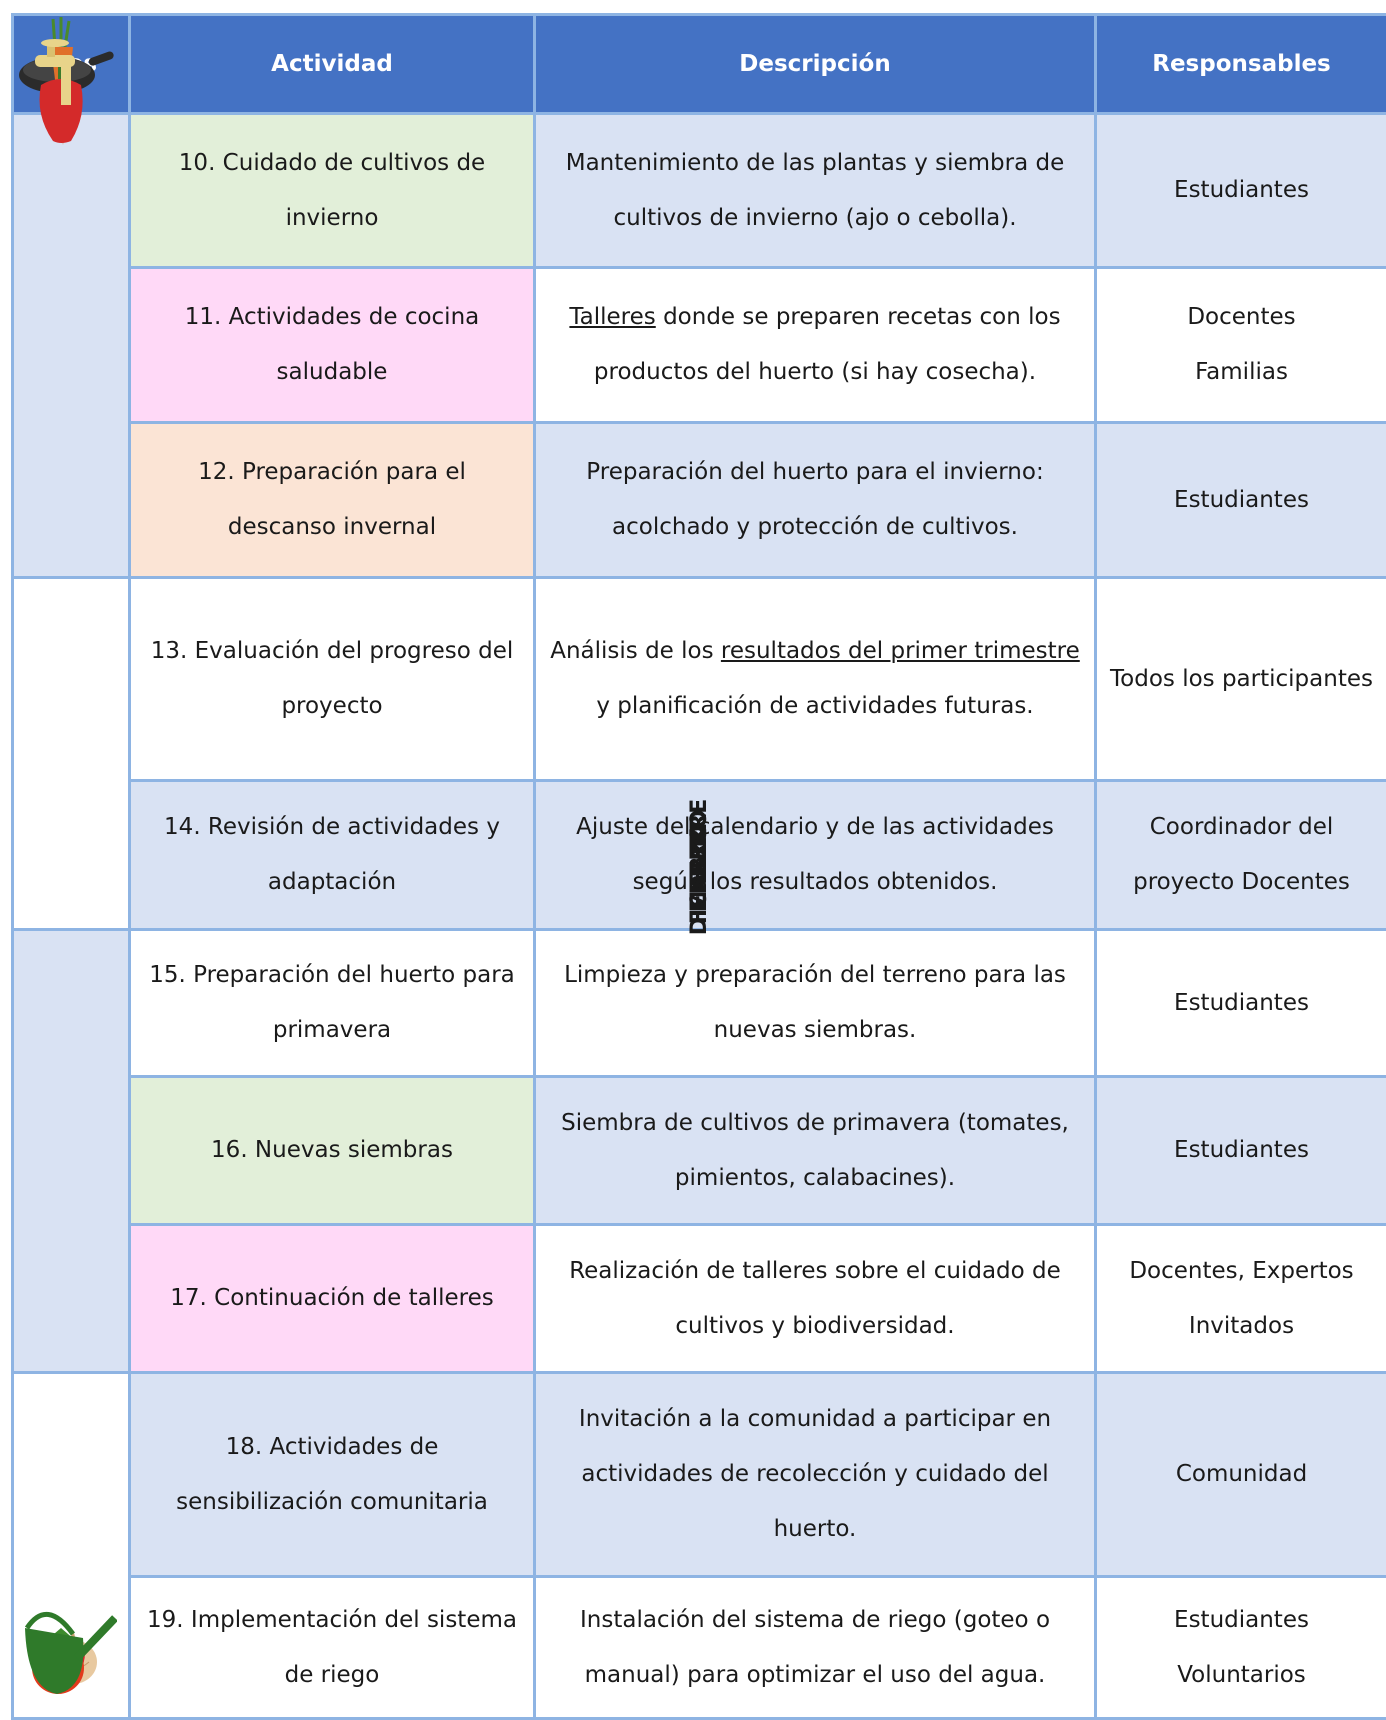  Describe the element at coordinates (815, 64) in the screenshot. I see `column-header: Descripción` at that location.